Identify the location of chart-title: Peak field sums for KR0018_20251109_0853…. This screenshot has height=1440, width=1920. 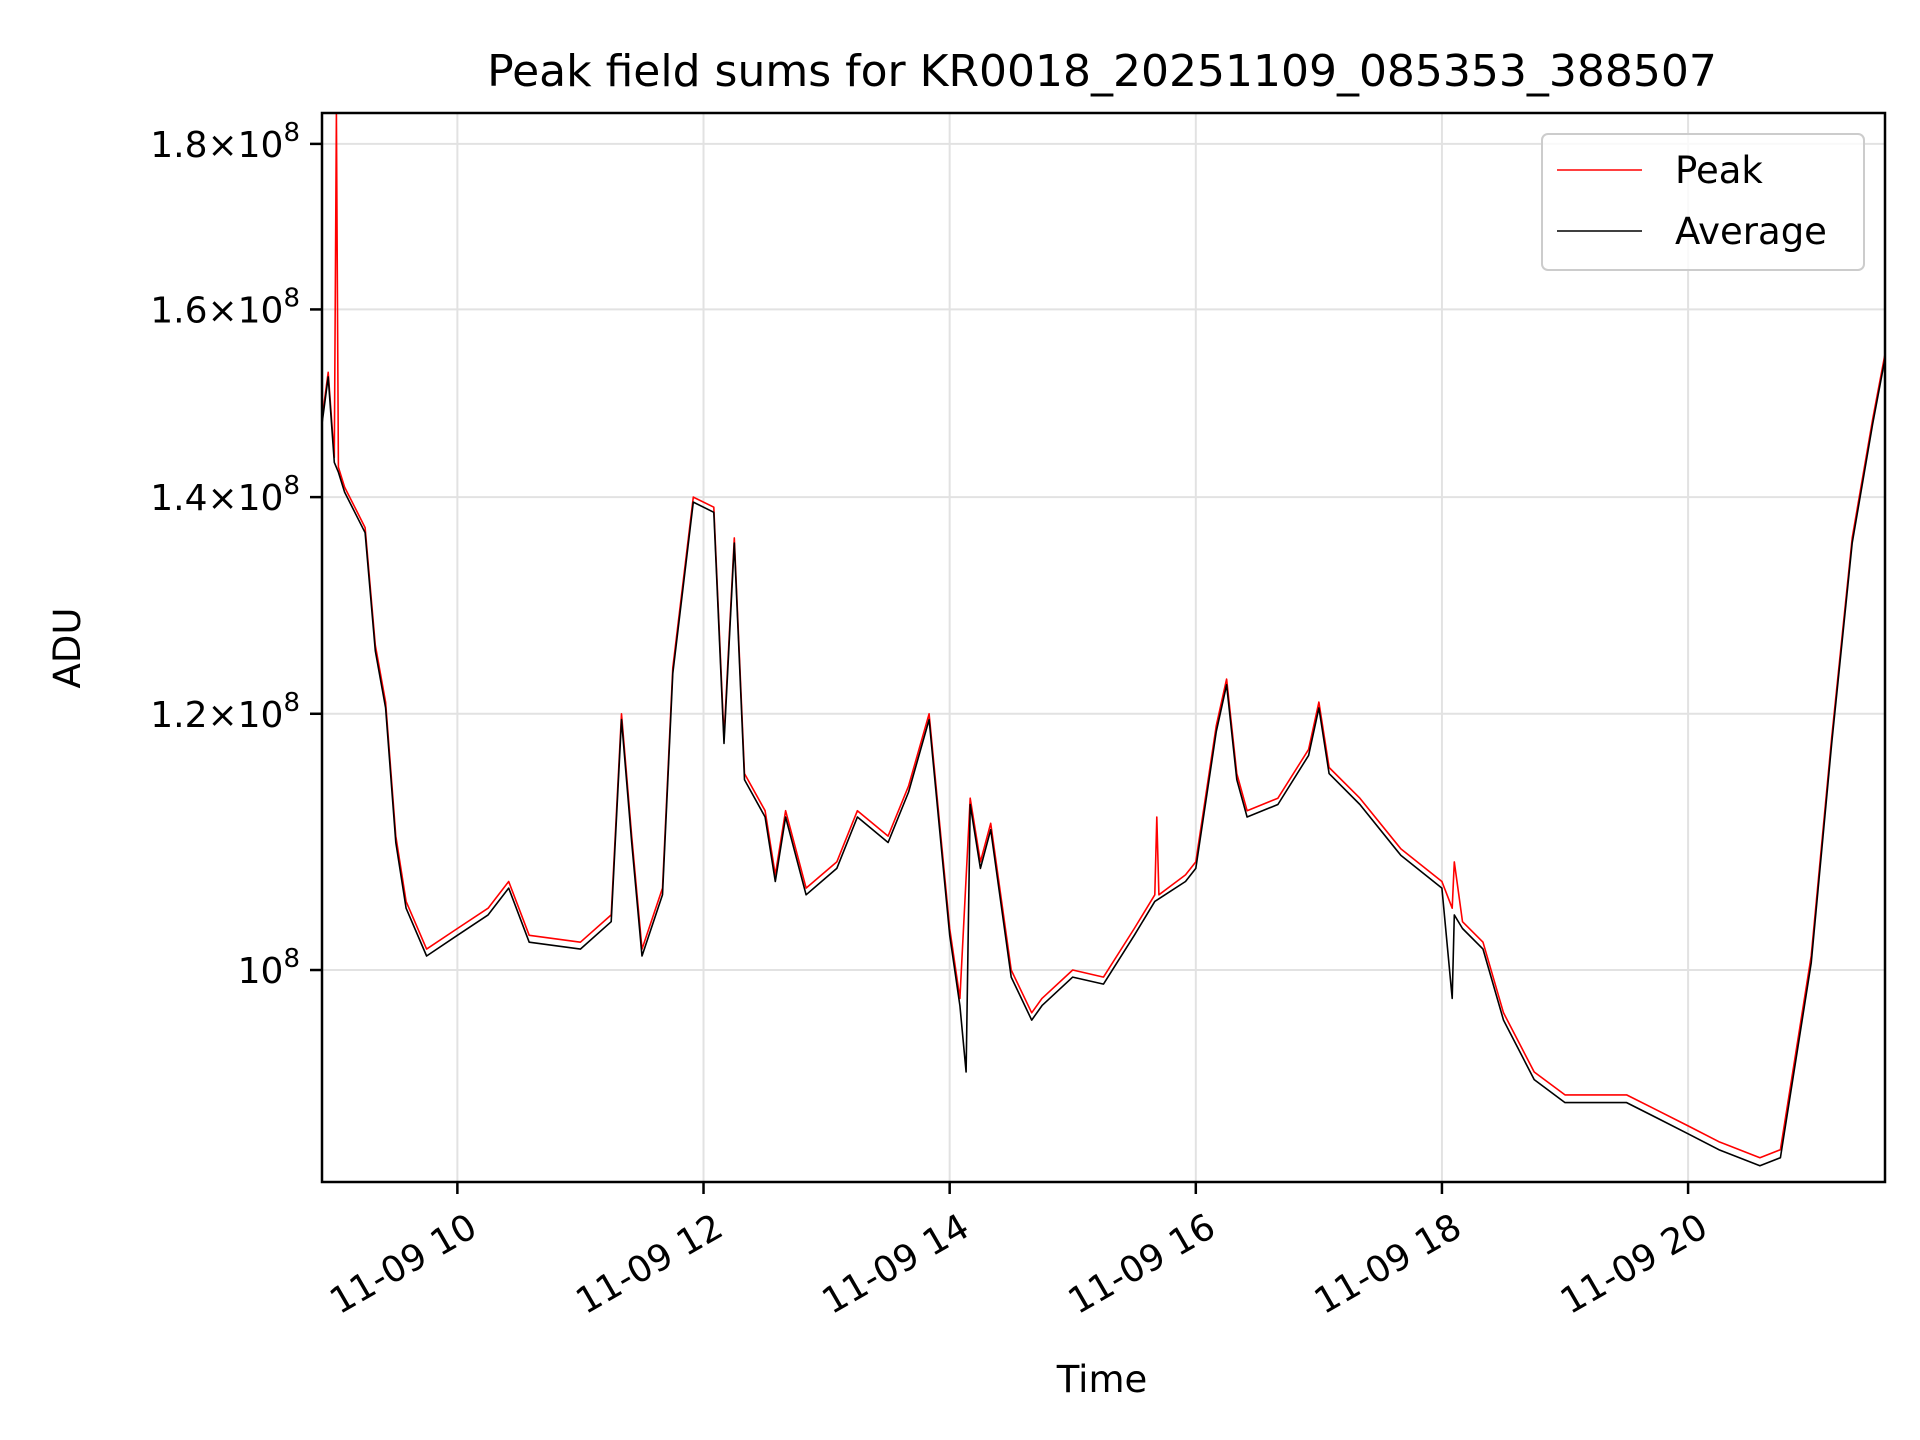
(1102, 71).